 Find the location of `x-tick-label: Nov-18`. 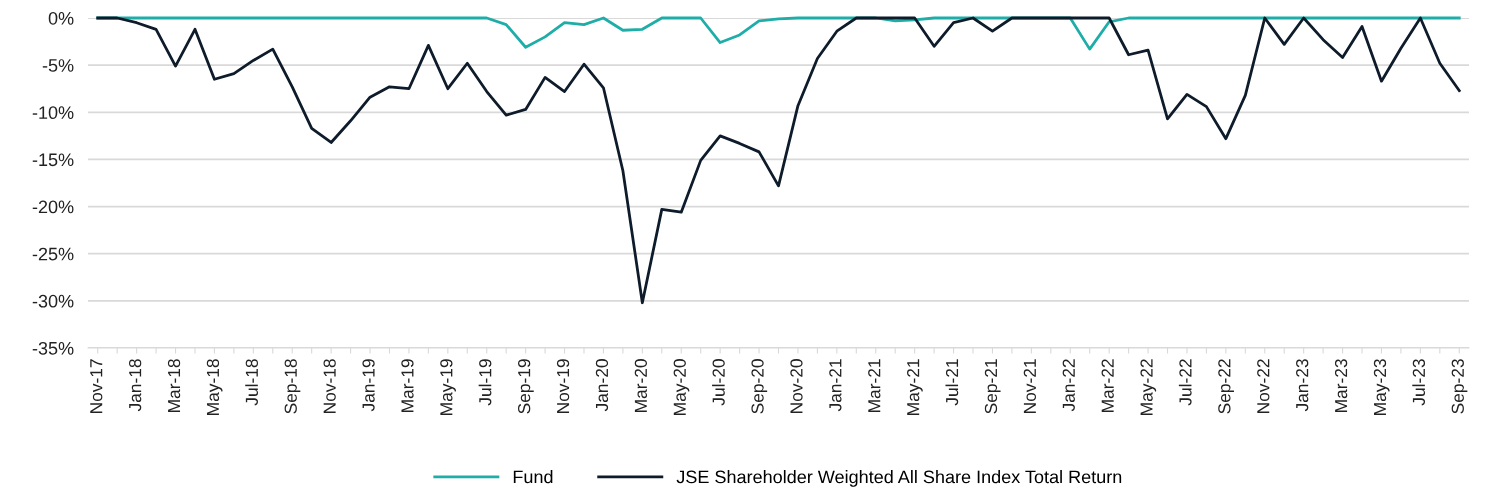

x-tick-label: Nov-18 is located at coordinates (329, 386).